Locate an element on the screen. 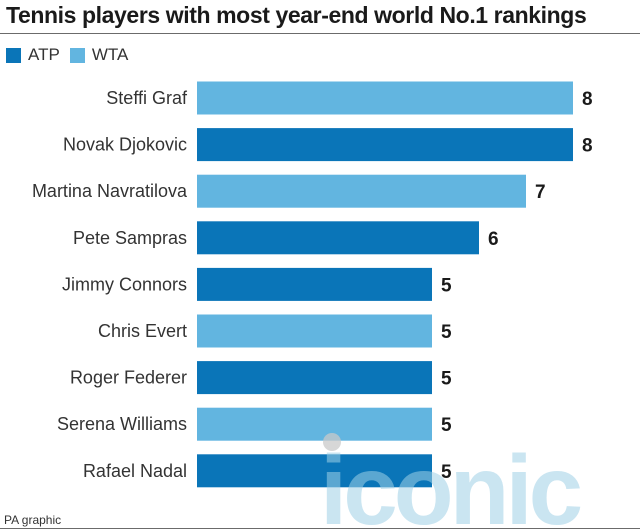  value-label-steffi-graf: 8 is located at coordinates (587, 99).